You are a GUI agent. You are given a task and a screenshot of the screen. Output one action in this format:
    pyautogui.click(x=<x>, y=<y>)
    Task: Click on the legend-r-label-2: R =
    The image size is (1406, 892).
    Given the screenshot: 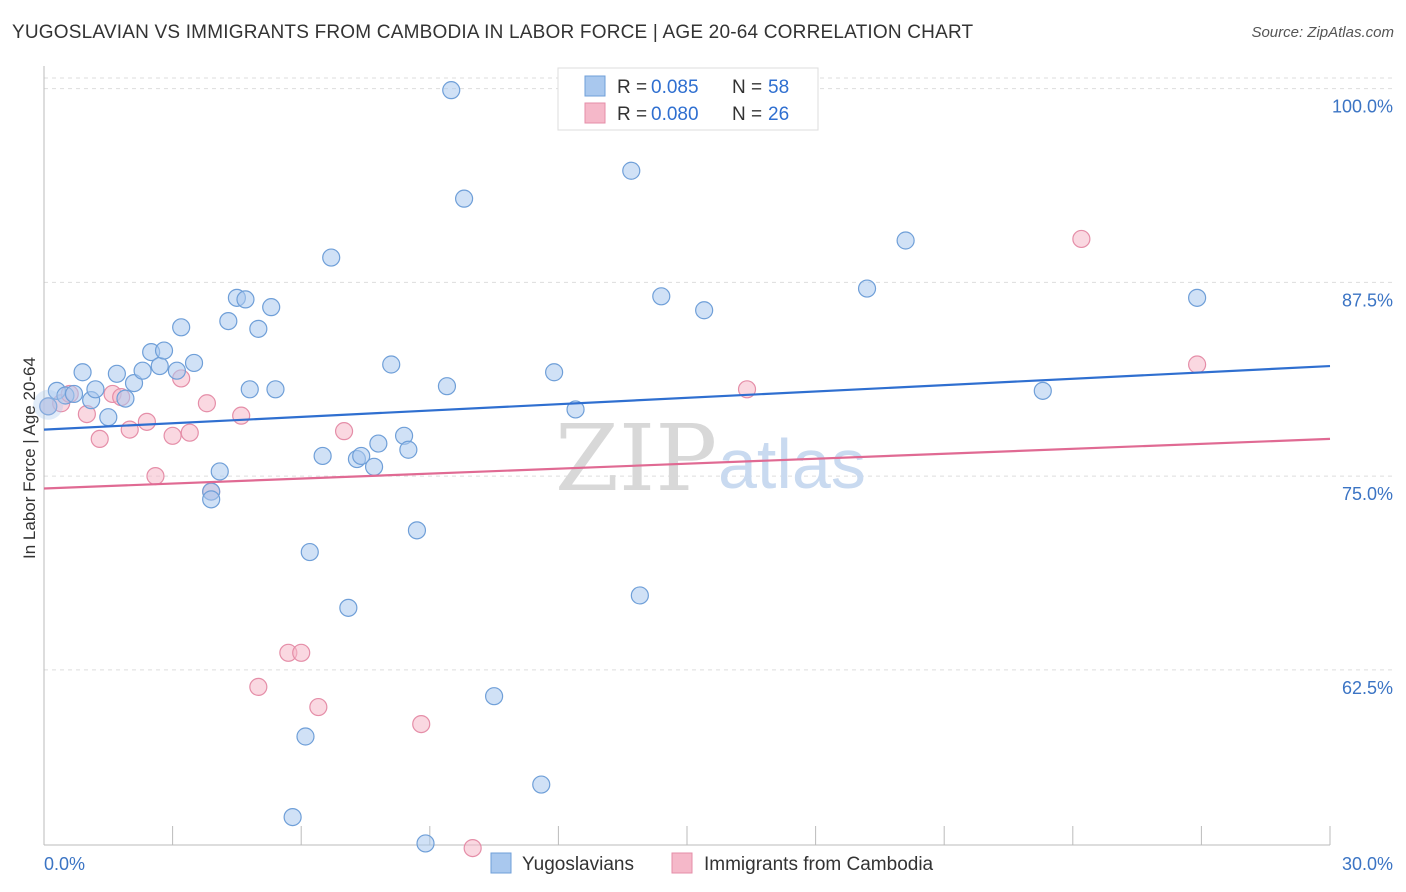 What is the action you would take?
    pyautogui.click(x=632, y=114)
    